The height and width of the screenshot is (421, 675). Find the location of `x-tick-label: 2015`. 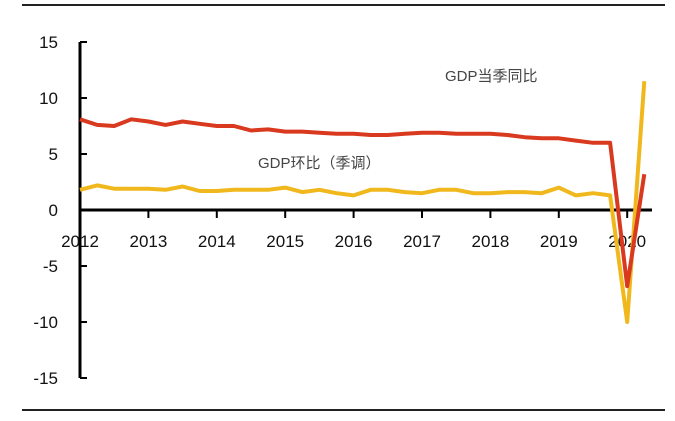

x-tick-label: 2015 is located at coordinates (285, 241).